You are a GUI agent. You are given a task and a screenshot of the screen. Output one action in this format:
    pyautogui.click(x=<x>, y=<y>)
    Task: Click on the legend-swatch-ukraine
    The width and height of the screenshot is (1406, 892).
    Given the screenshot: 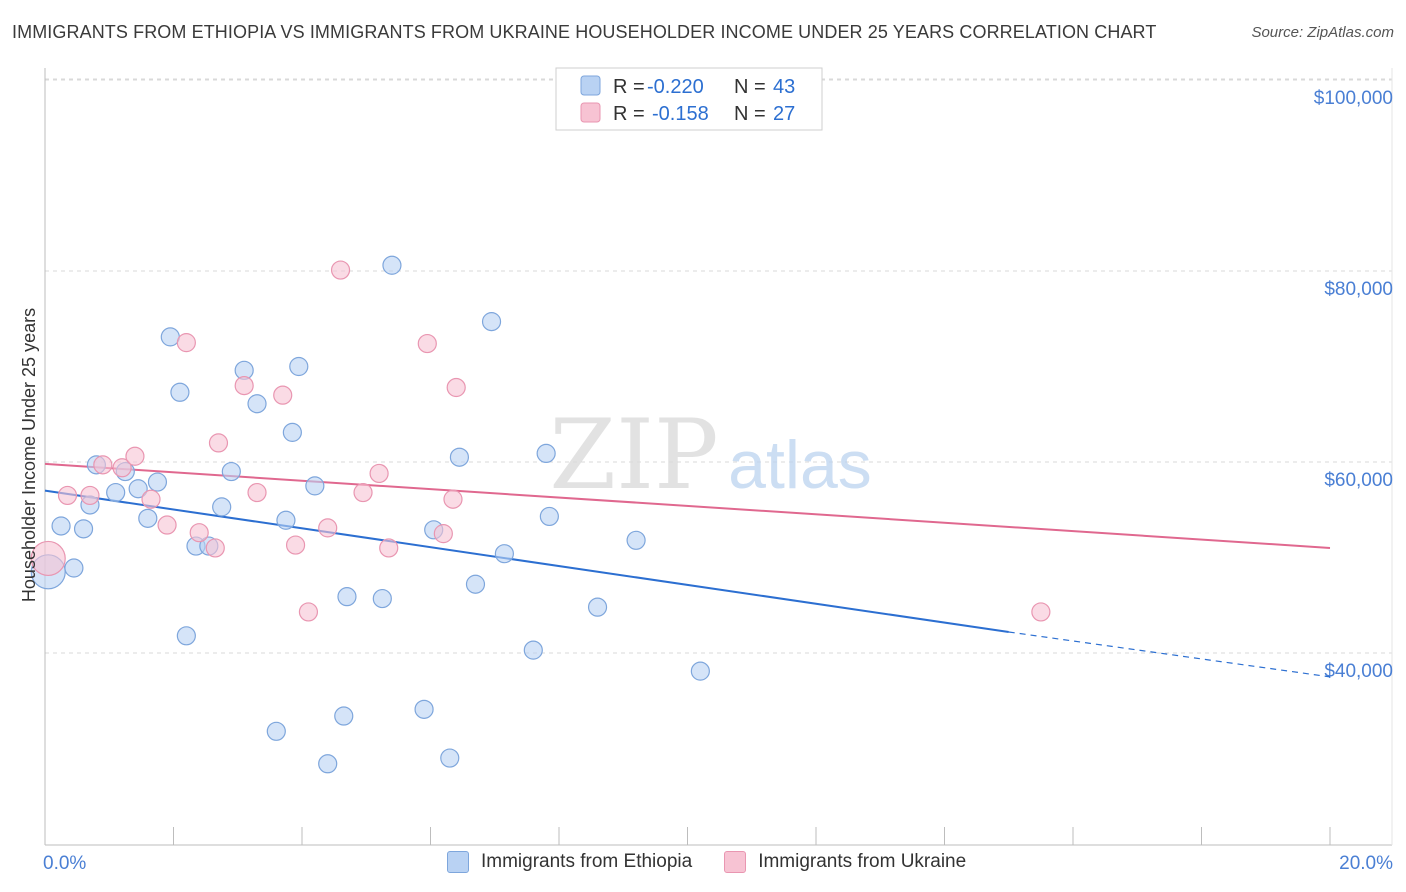 What is the action you would take?
    pyautogui.click(x=735, y=862)
    